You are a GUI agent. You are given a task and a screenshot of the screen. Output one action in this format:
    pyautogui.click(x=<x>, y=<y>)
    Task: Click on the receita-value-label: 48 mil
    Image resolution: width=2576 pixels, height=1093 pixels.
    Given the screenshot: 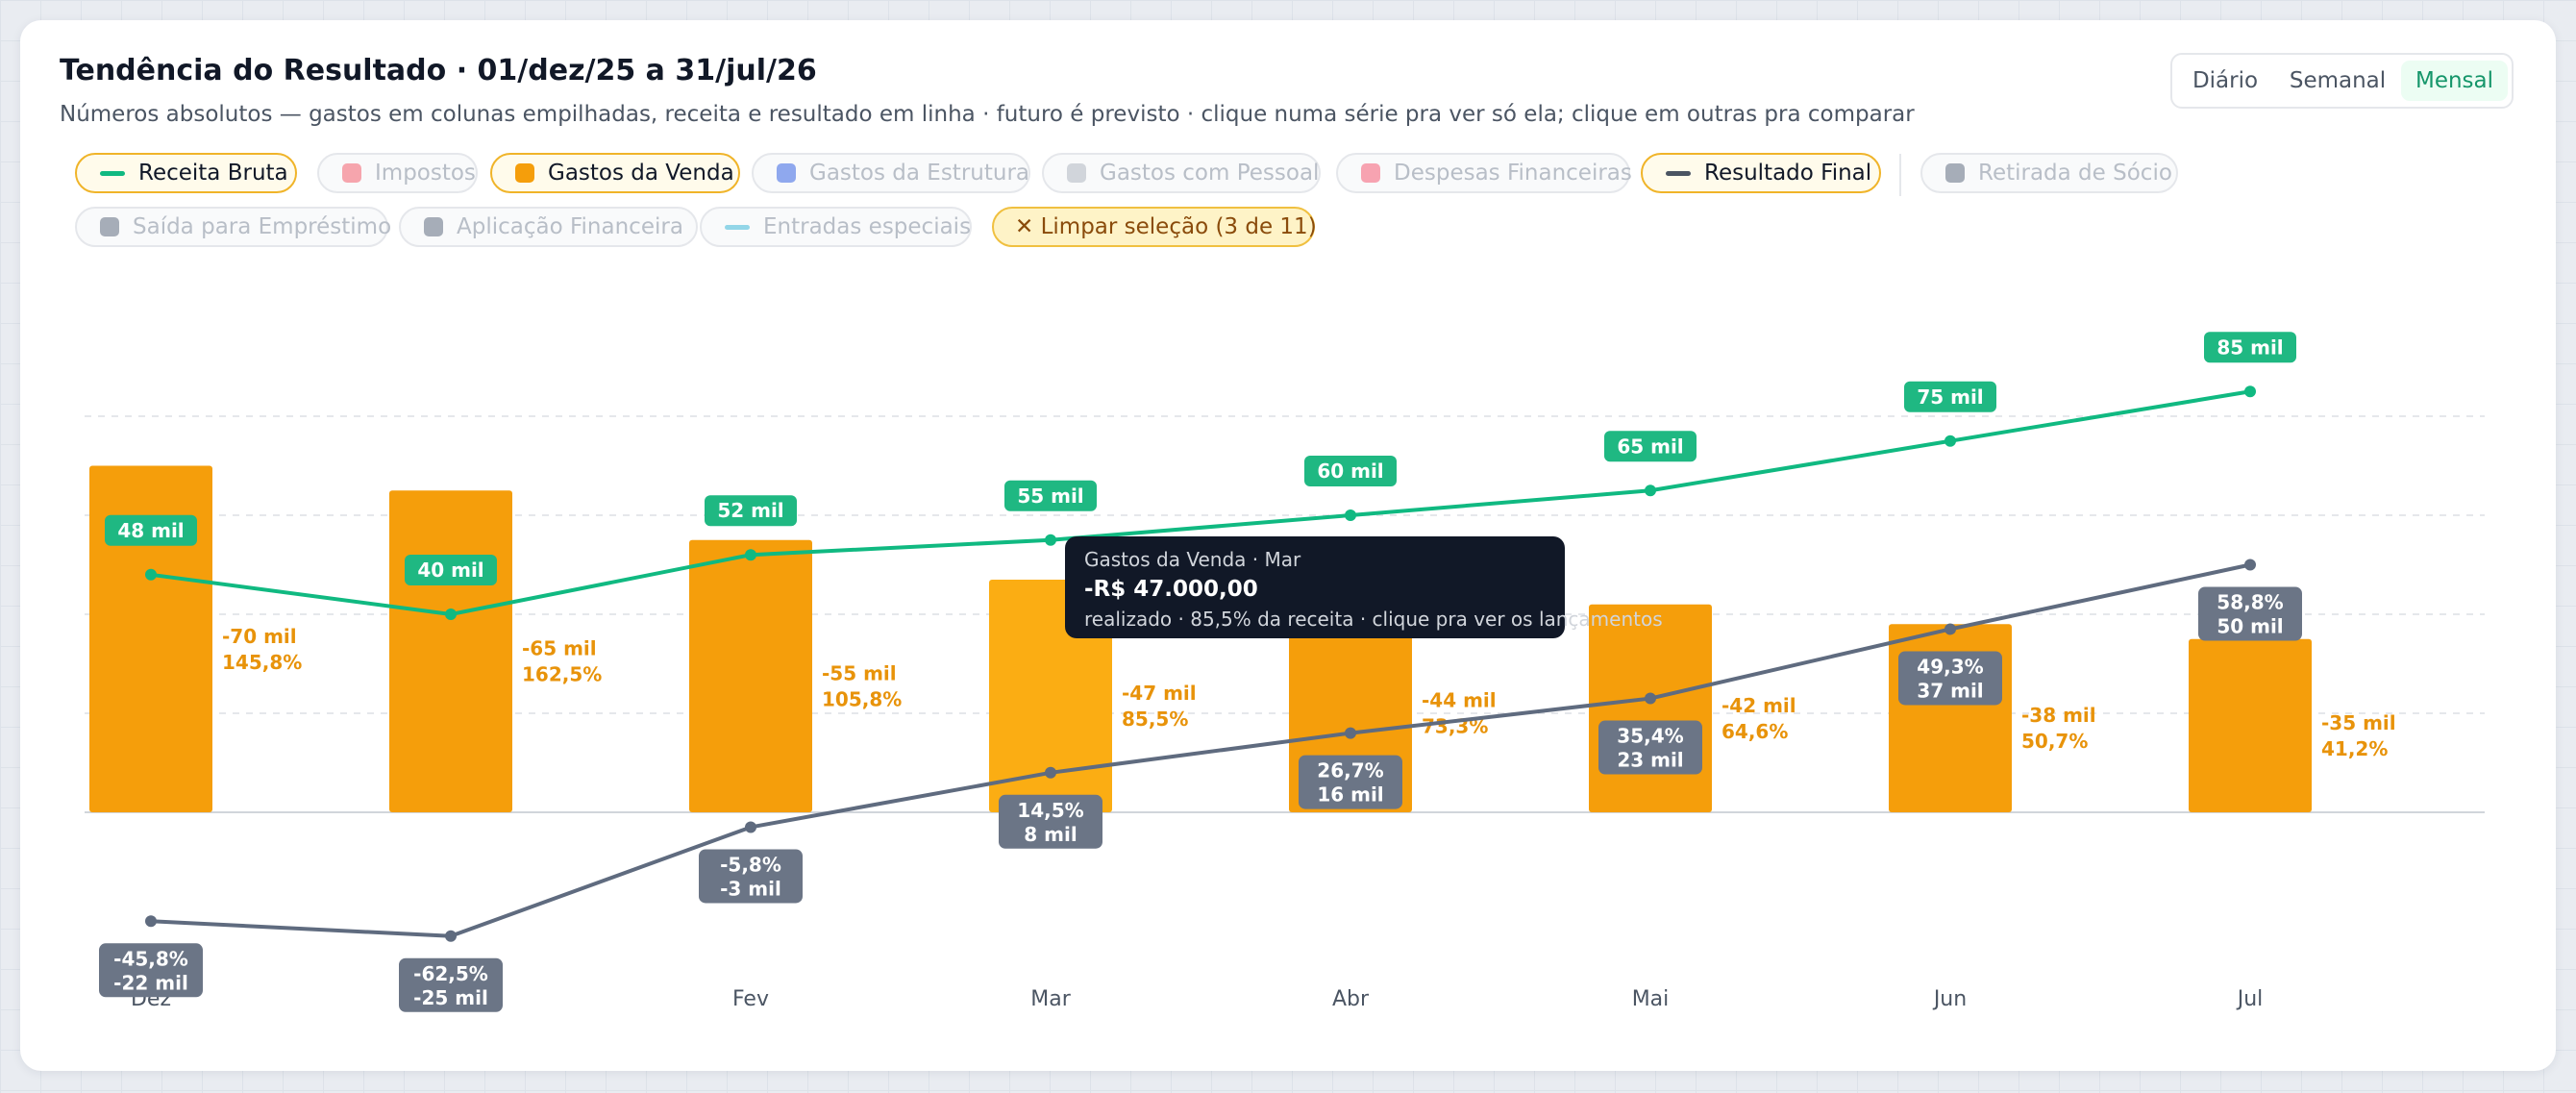 What is the action you would take?
    pyautogui.click(x=151, y=530)
    